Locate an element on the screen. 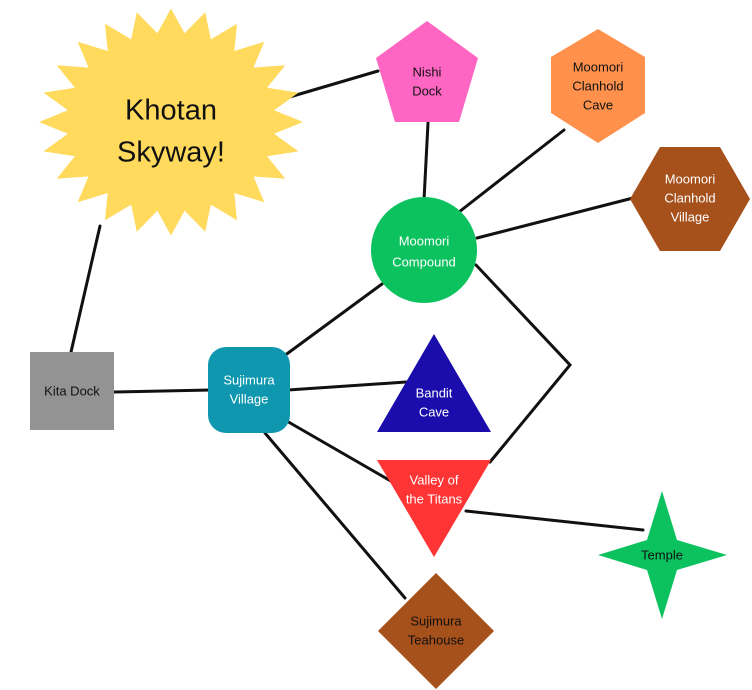 The height and width of the screenshot is (690, 752). node-label: Bandit is located at coordinates (434, 392).